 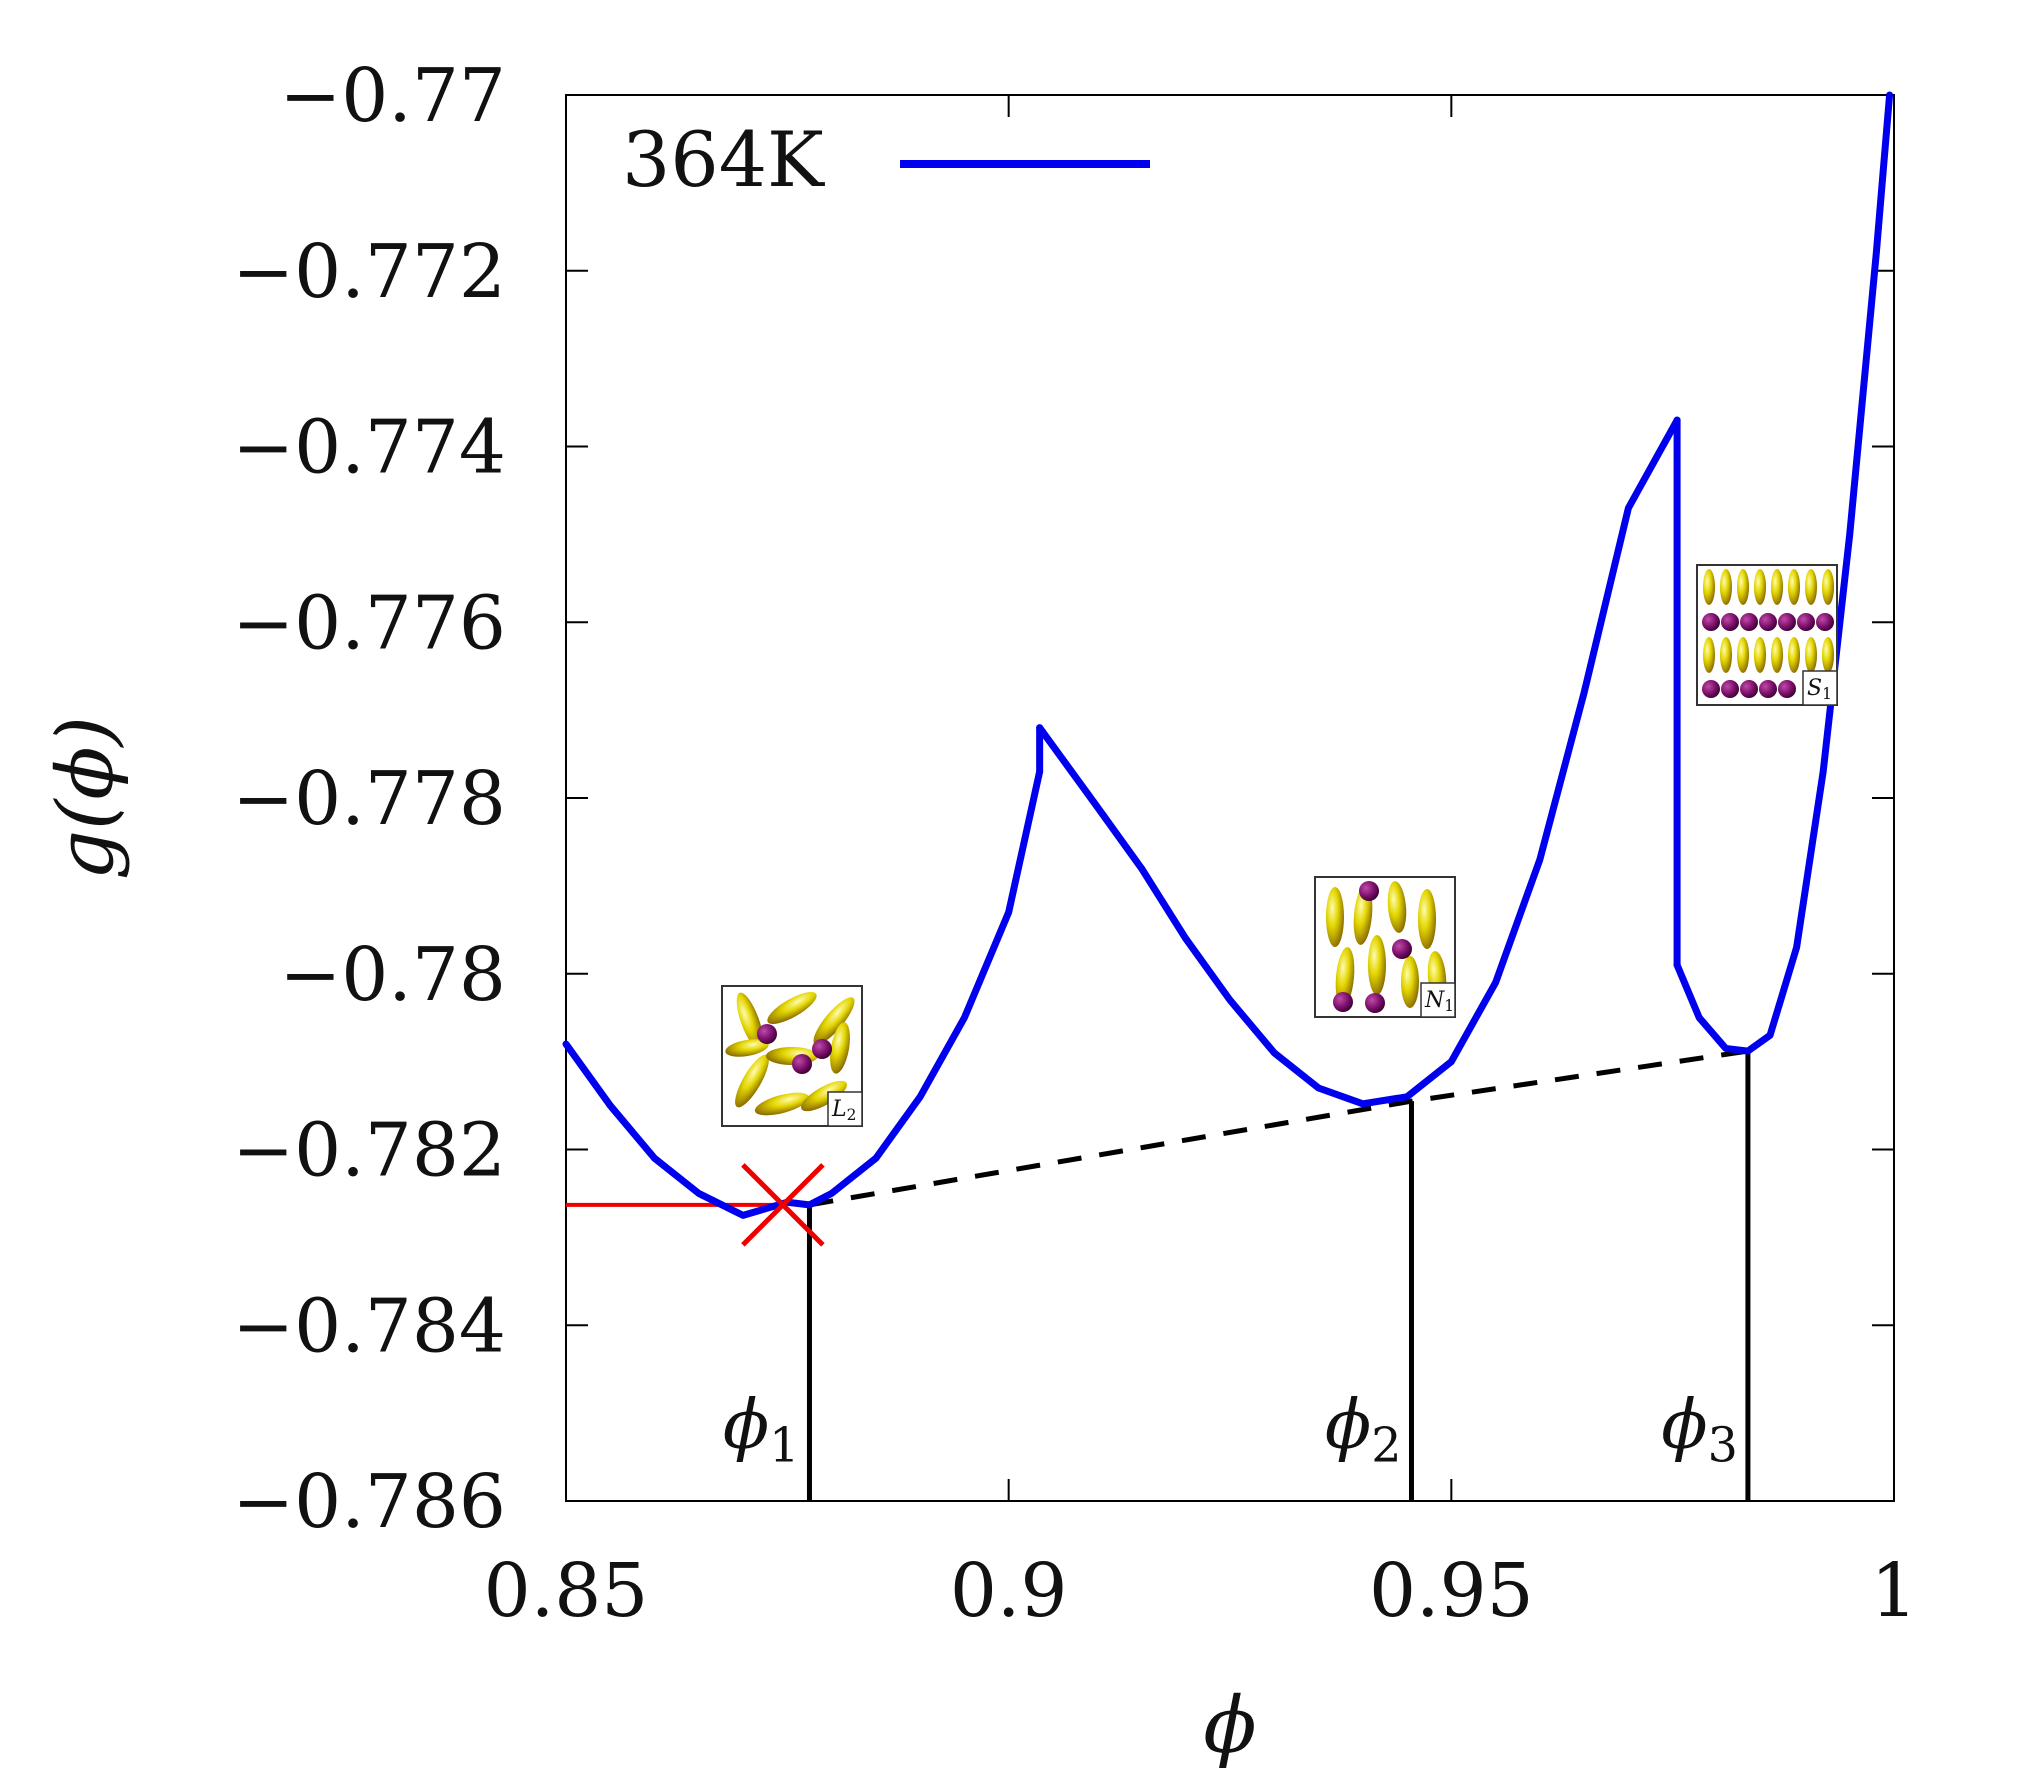 I want to click on phase-inset-isotropic: L2, so click(x=792, y=1056).